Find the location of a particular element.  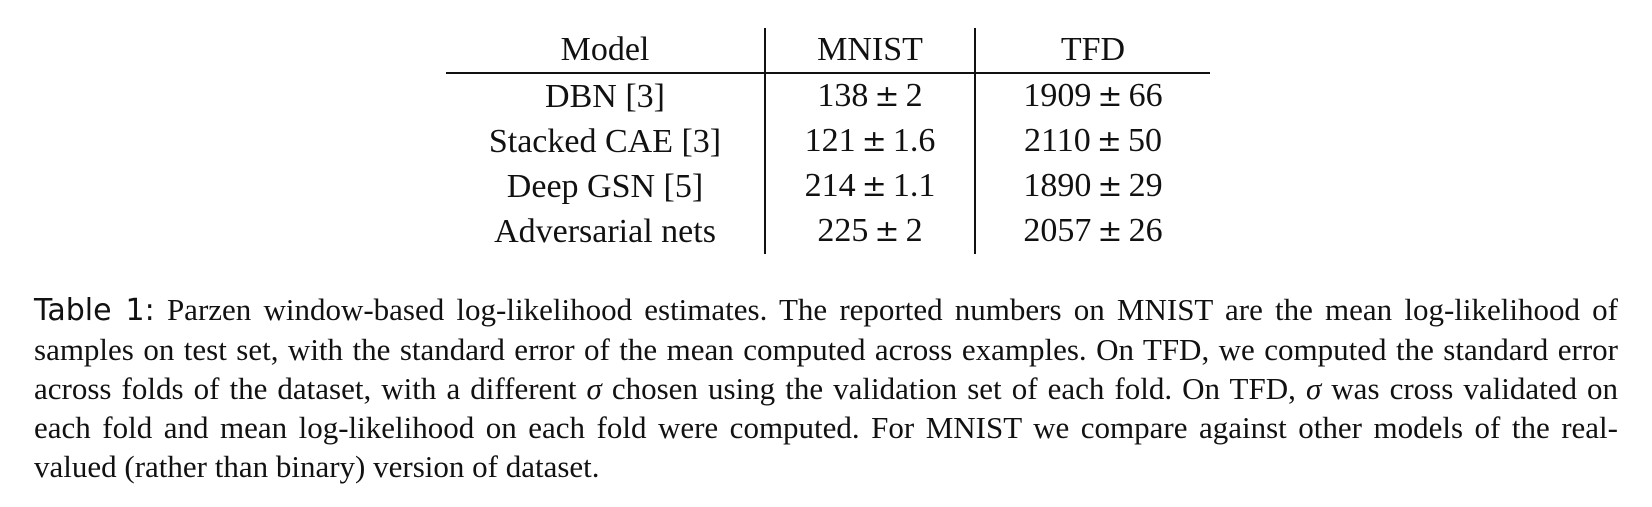

header-mnist: MNIST is located at coordinates (870, 51).